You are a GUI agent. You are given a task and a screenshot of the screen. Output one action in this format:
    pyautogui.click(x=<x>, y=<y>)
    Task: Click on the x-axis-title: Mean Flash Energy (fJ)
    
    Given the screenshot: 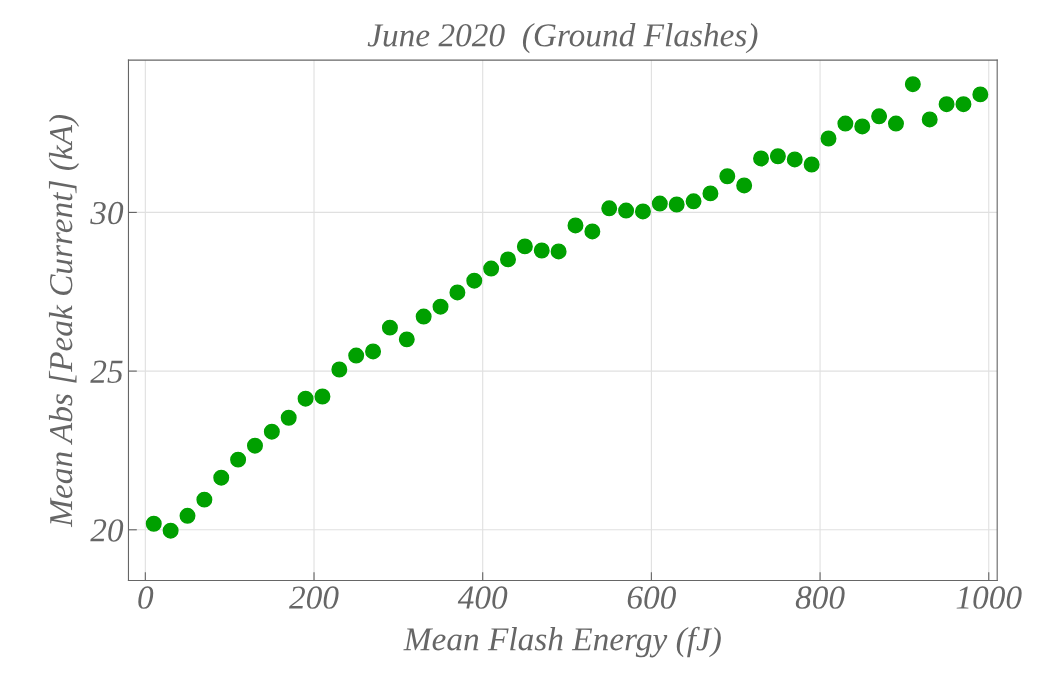 What is the action you would take?
    pyautogui.click(x=562, y=642)
    